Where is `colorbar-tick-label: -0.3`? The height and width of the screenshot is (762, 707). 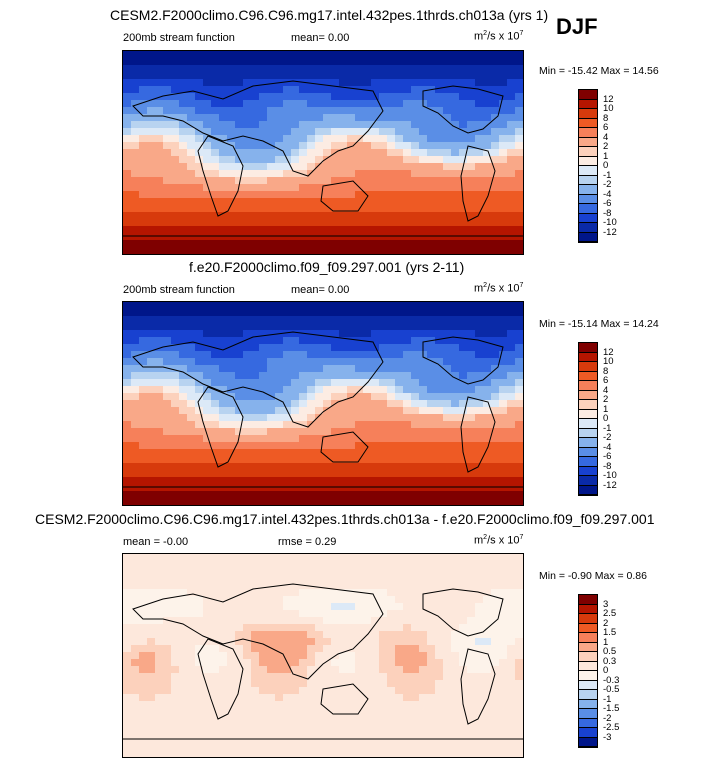
colorbar-tick-label: -0.3 is located at coordinates (611, 680).